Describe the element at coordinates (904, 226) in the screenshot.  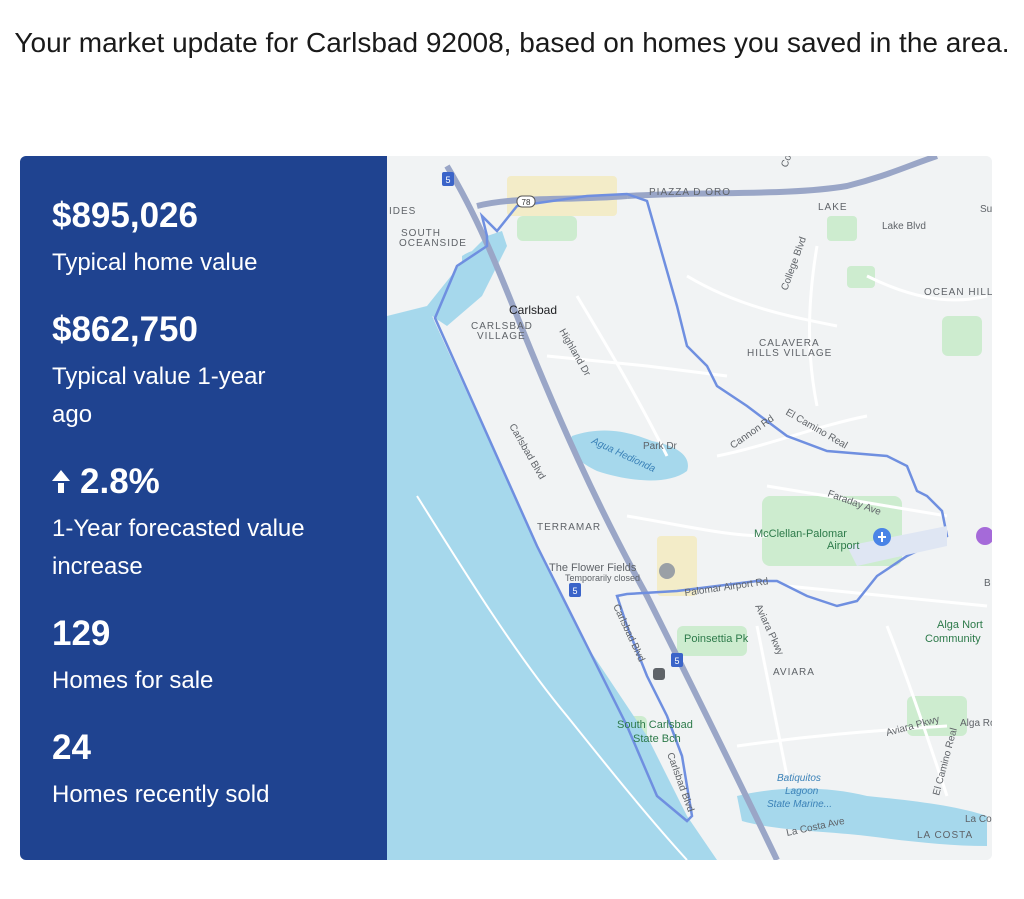
I see `svg-text: Lake Blvd` at that location.